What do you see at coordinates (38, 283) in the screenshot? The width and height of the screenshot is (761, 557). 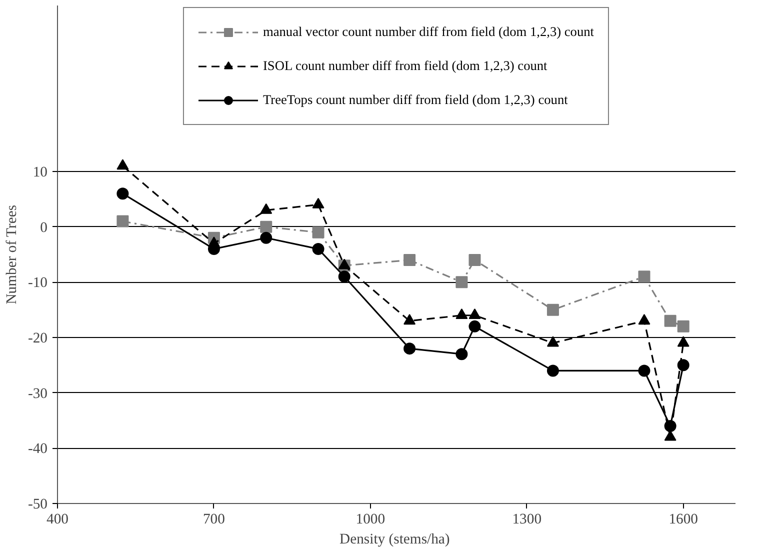 I see `y-tick-label: -10` at bounding box center [38, 283].